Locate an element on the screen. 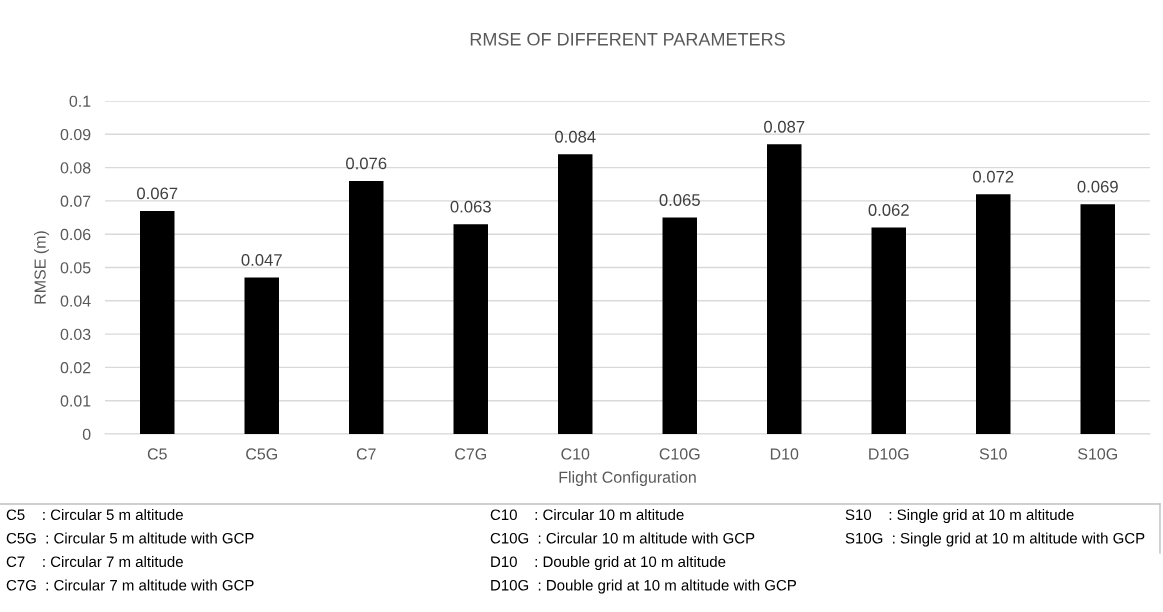 The width and height of the screenshot is (1163, 612). y-axis-title: RMSE (m) is located at coordinates (41, 267).